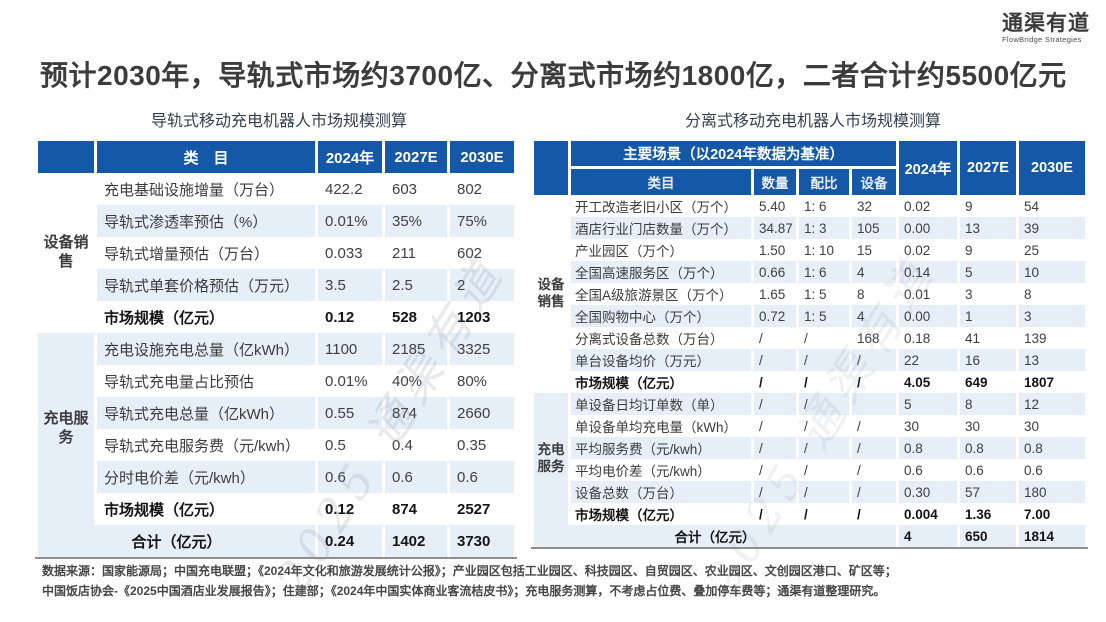 This screenshot has width=1106, height=622. Describe the element at coordinates (1037, 514) in the screenshot. I see `row-value: 7.00` at that location.